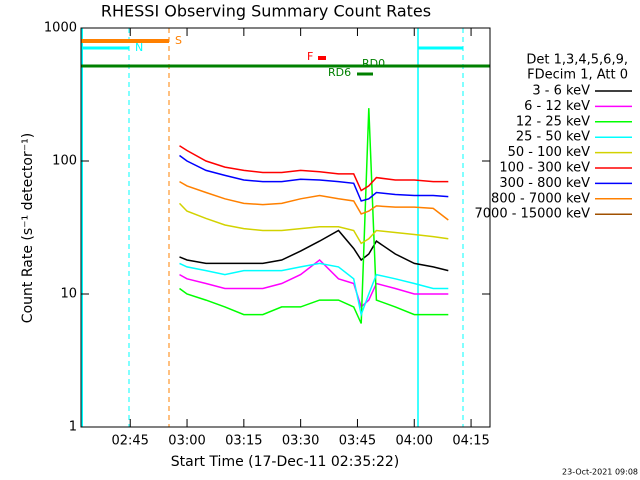  What do you see at coordinates (373, 63) in the screenshot?
I see `annotation: RD0` at bounding box center [373, 63].